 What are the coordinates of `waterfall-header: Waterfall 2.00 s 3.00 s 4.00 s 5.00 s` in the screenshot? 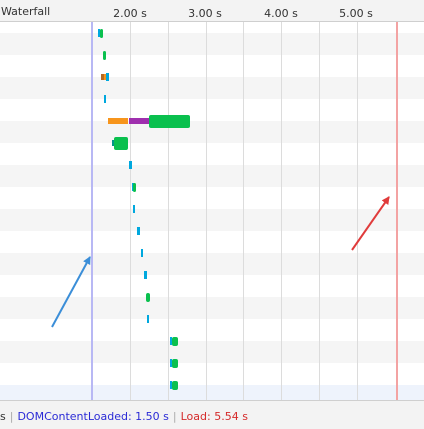 It's located at (212, 11).